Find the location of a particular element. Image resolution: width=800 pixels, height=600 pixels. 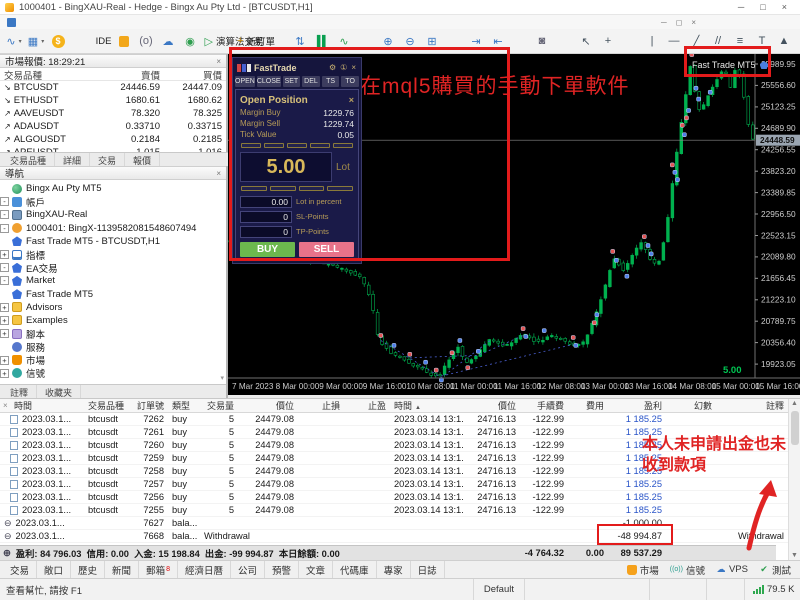

column-header: 交易量 is located at coordinates (220, 406).